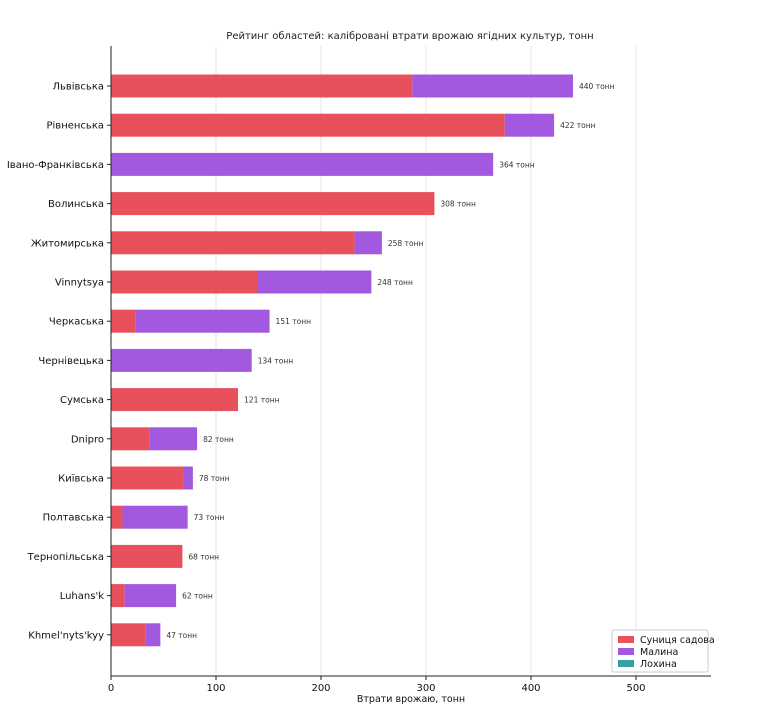 The height and width of the screenshot is (709, 780). Describe the element at coordinates (181, 635) in the screenshot. I see `total-label: 47 тонн` at that location.